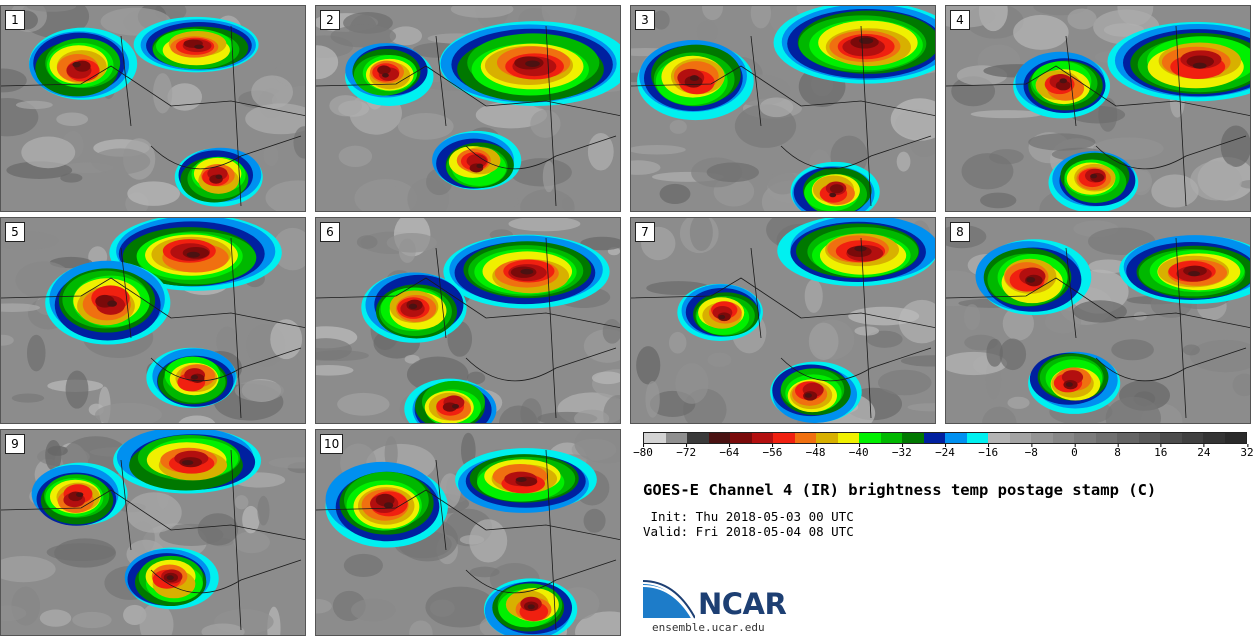 The height and width of the screenshot is (636, 1260). I want to click on colorbar-tick-label: −24, so click(945, 451).